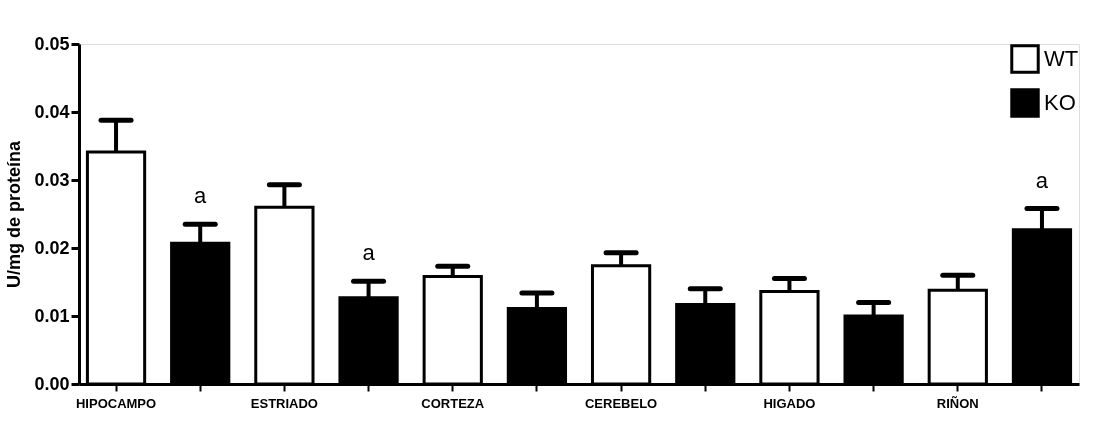  I want to click on x-tick-label: CORTEZA, so click(453, 403).